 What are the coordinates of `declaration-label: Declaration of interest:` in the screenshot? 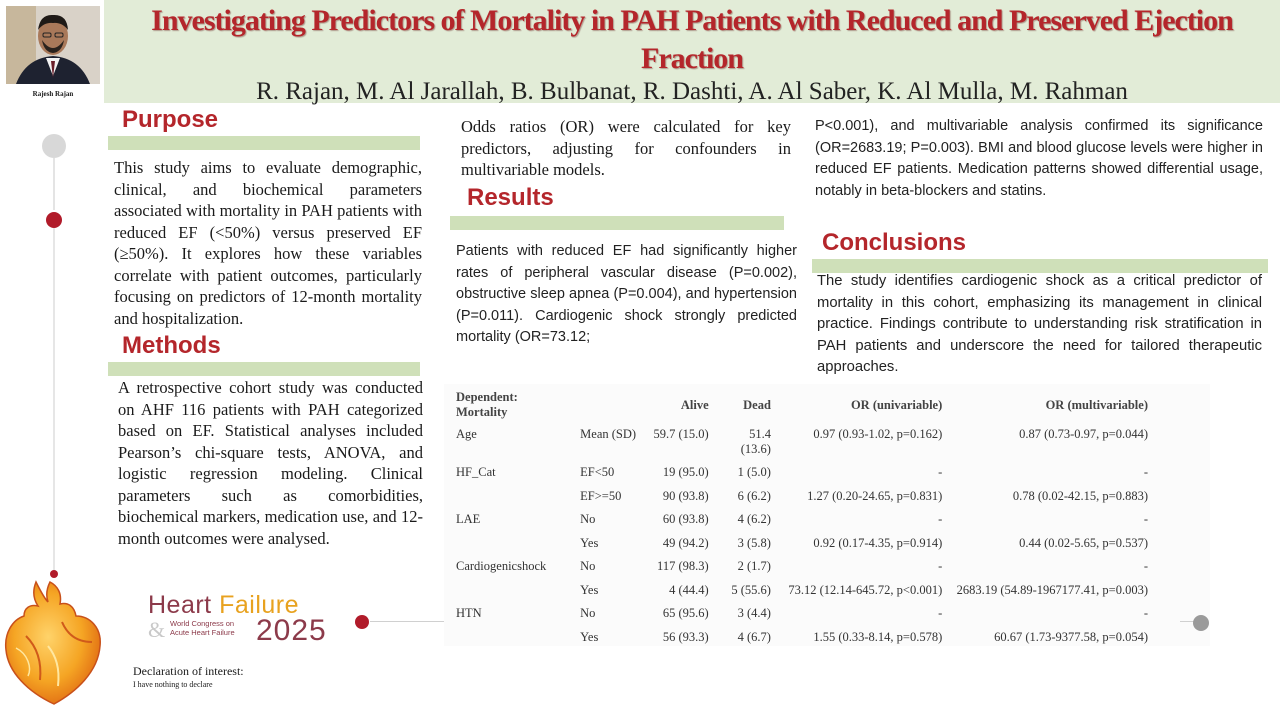 It's located at (188, 671).